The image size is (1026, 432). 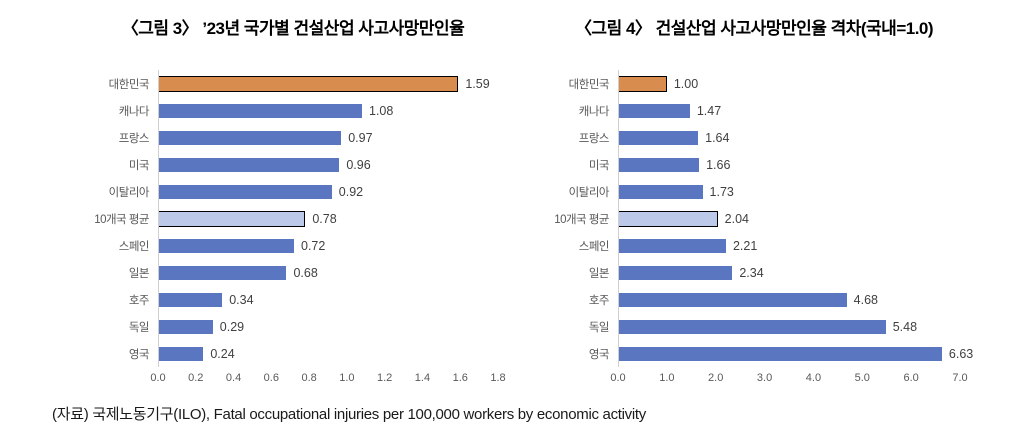 I want to click on bar-track: 1.08, so click(x=328, y=110).